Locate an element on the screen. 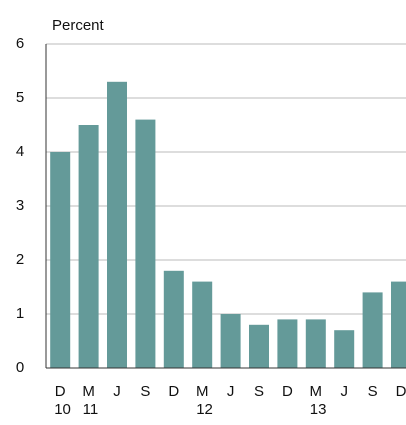  y-tick-label: 1 is located at coordinates (20, 313).